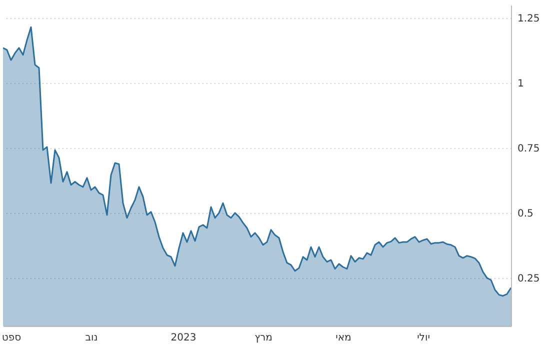  Describe the element at coordinates (526, 214) in the screenshot. I see `y-tick-label: 0.5` at that location.